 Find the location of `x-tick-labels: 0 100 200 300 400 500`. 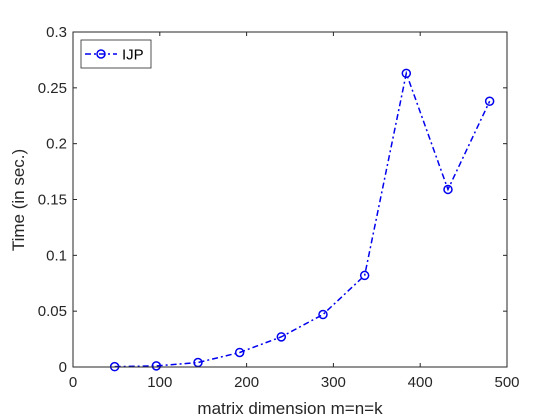

x-tick-labels: 0 100 200 300 400 500 is located at coordinates (294, 382).